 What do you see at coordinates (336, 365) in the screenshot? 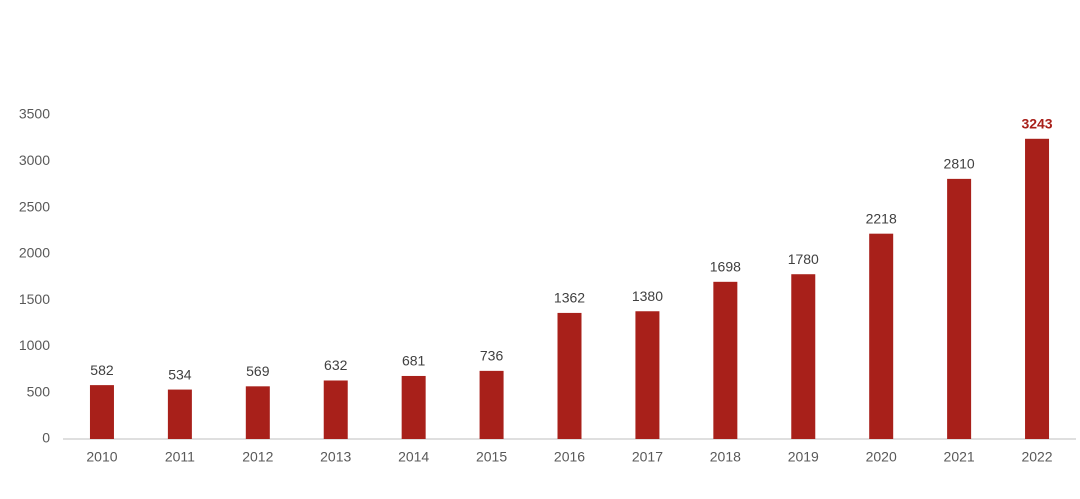
I see `value-label: 632` at bounding box center [336, 365].